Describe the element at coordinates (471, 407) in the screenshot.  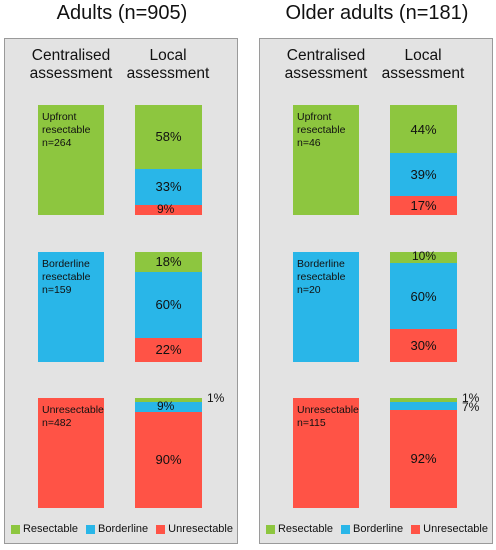
I see `segment-label: 7%` at that location.